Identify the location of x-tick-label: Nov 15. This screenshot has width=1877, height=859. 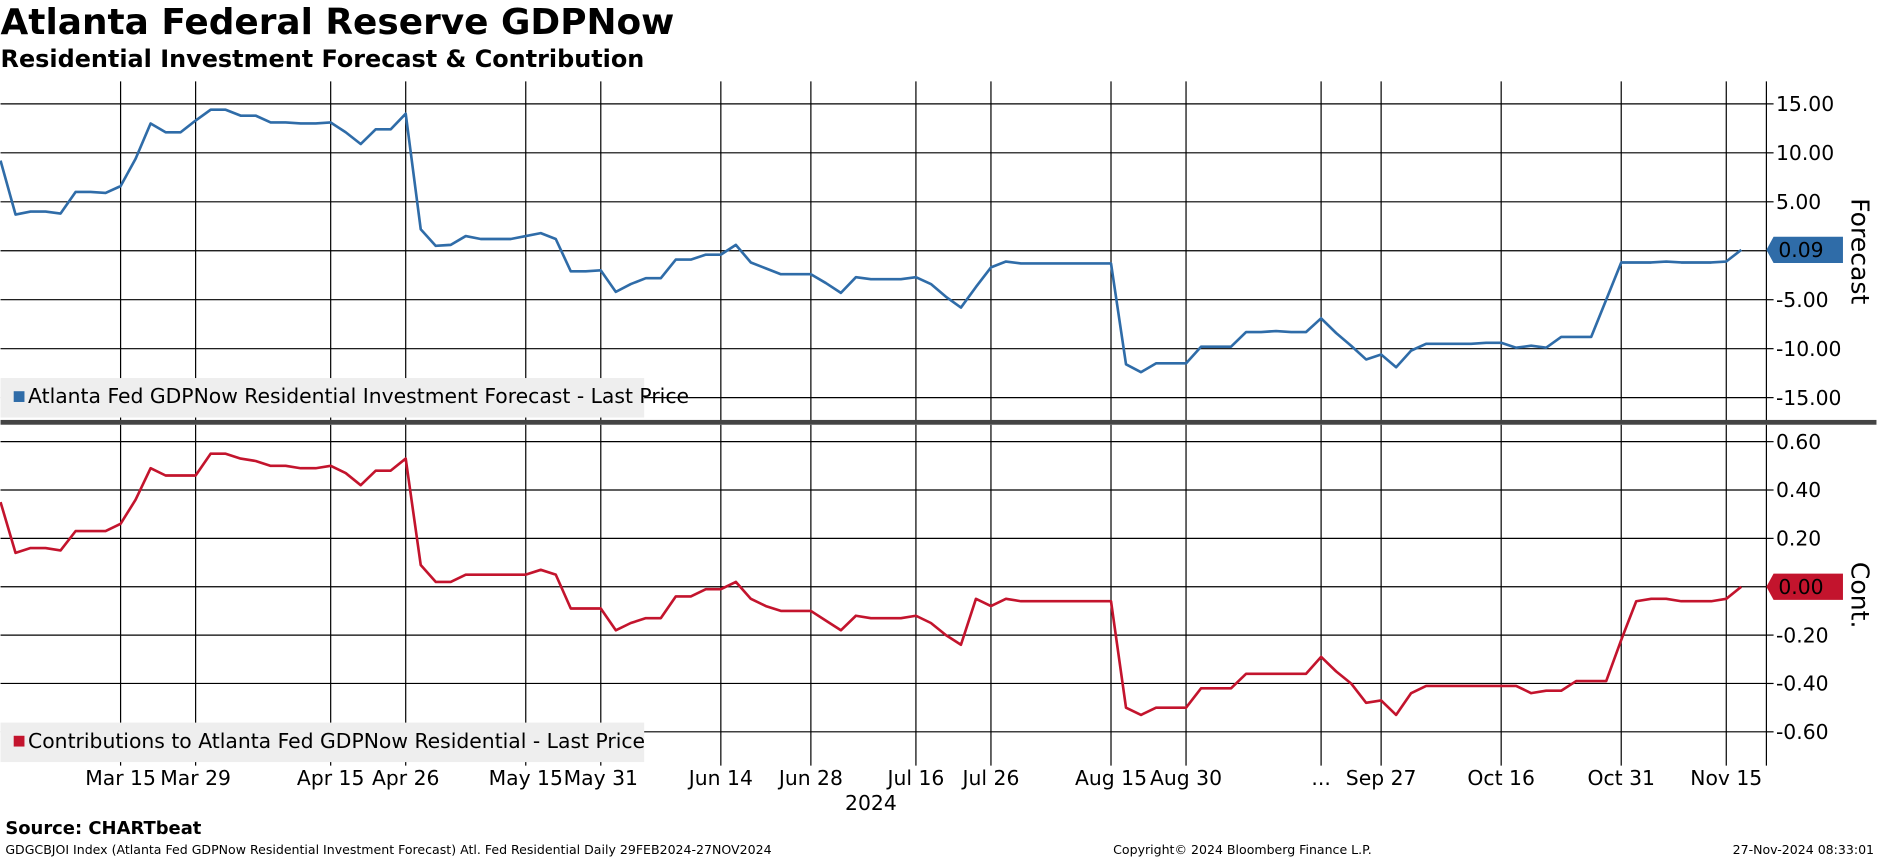
(1726, 778).